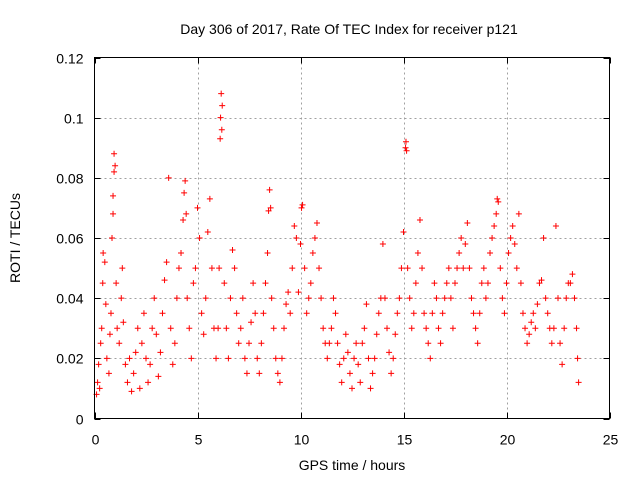  I want to click on x-tick-label: 20, so click(508, 440).